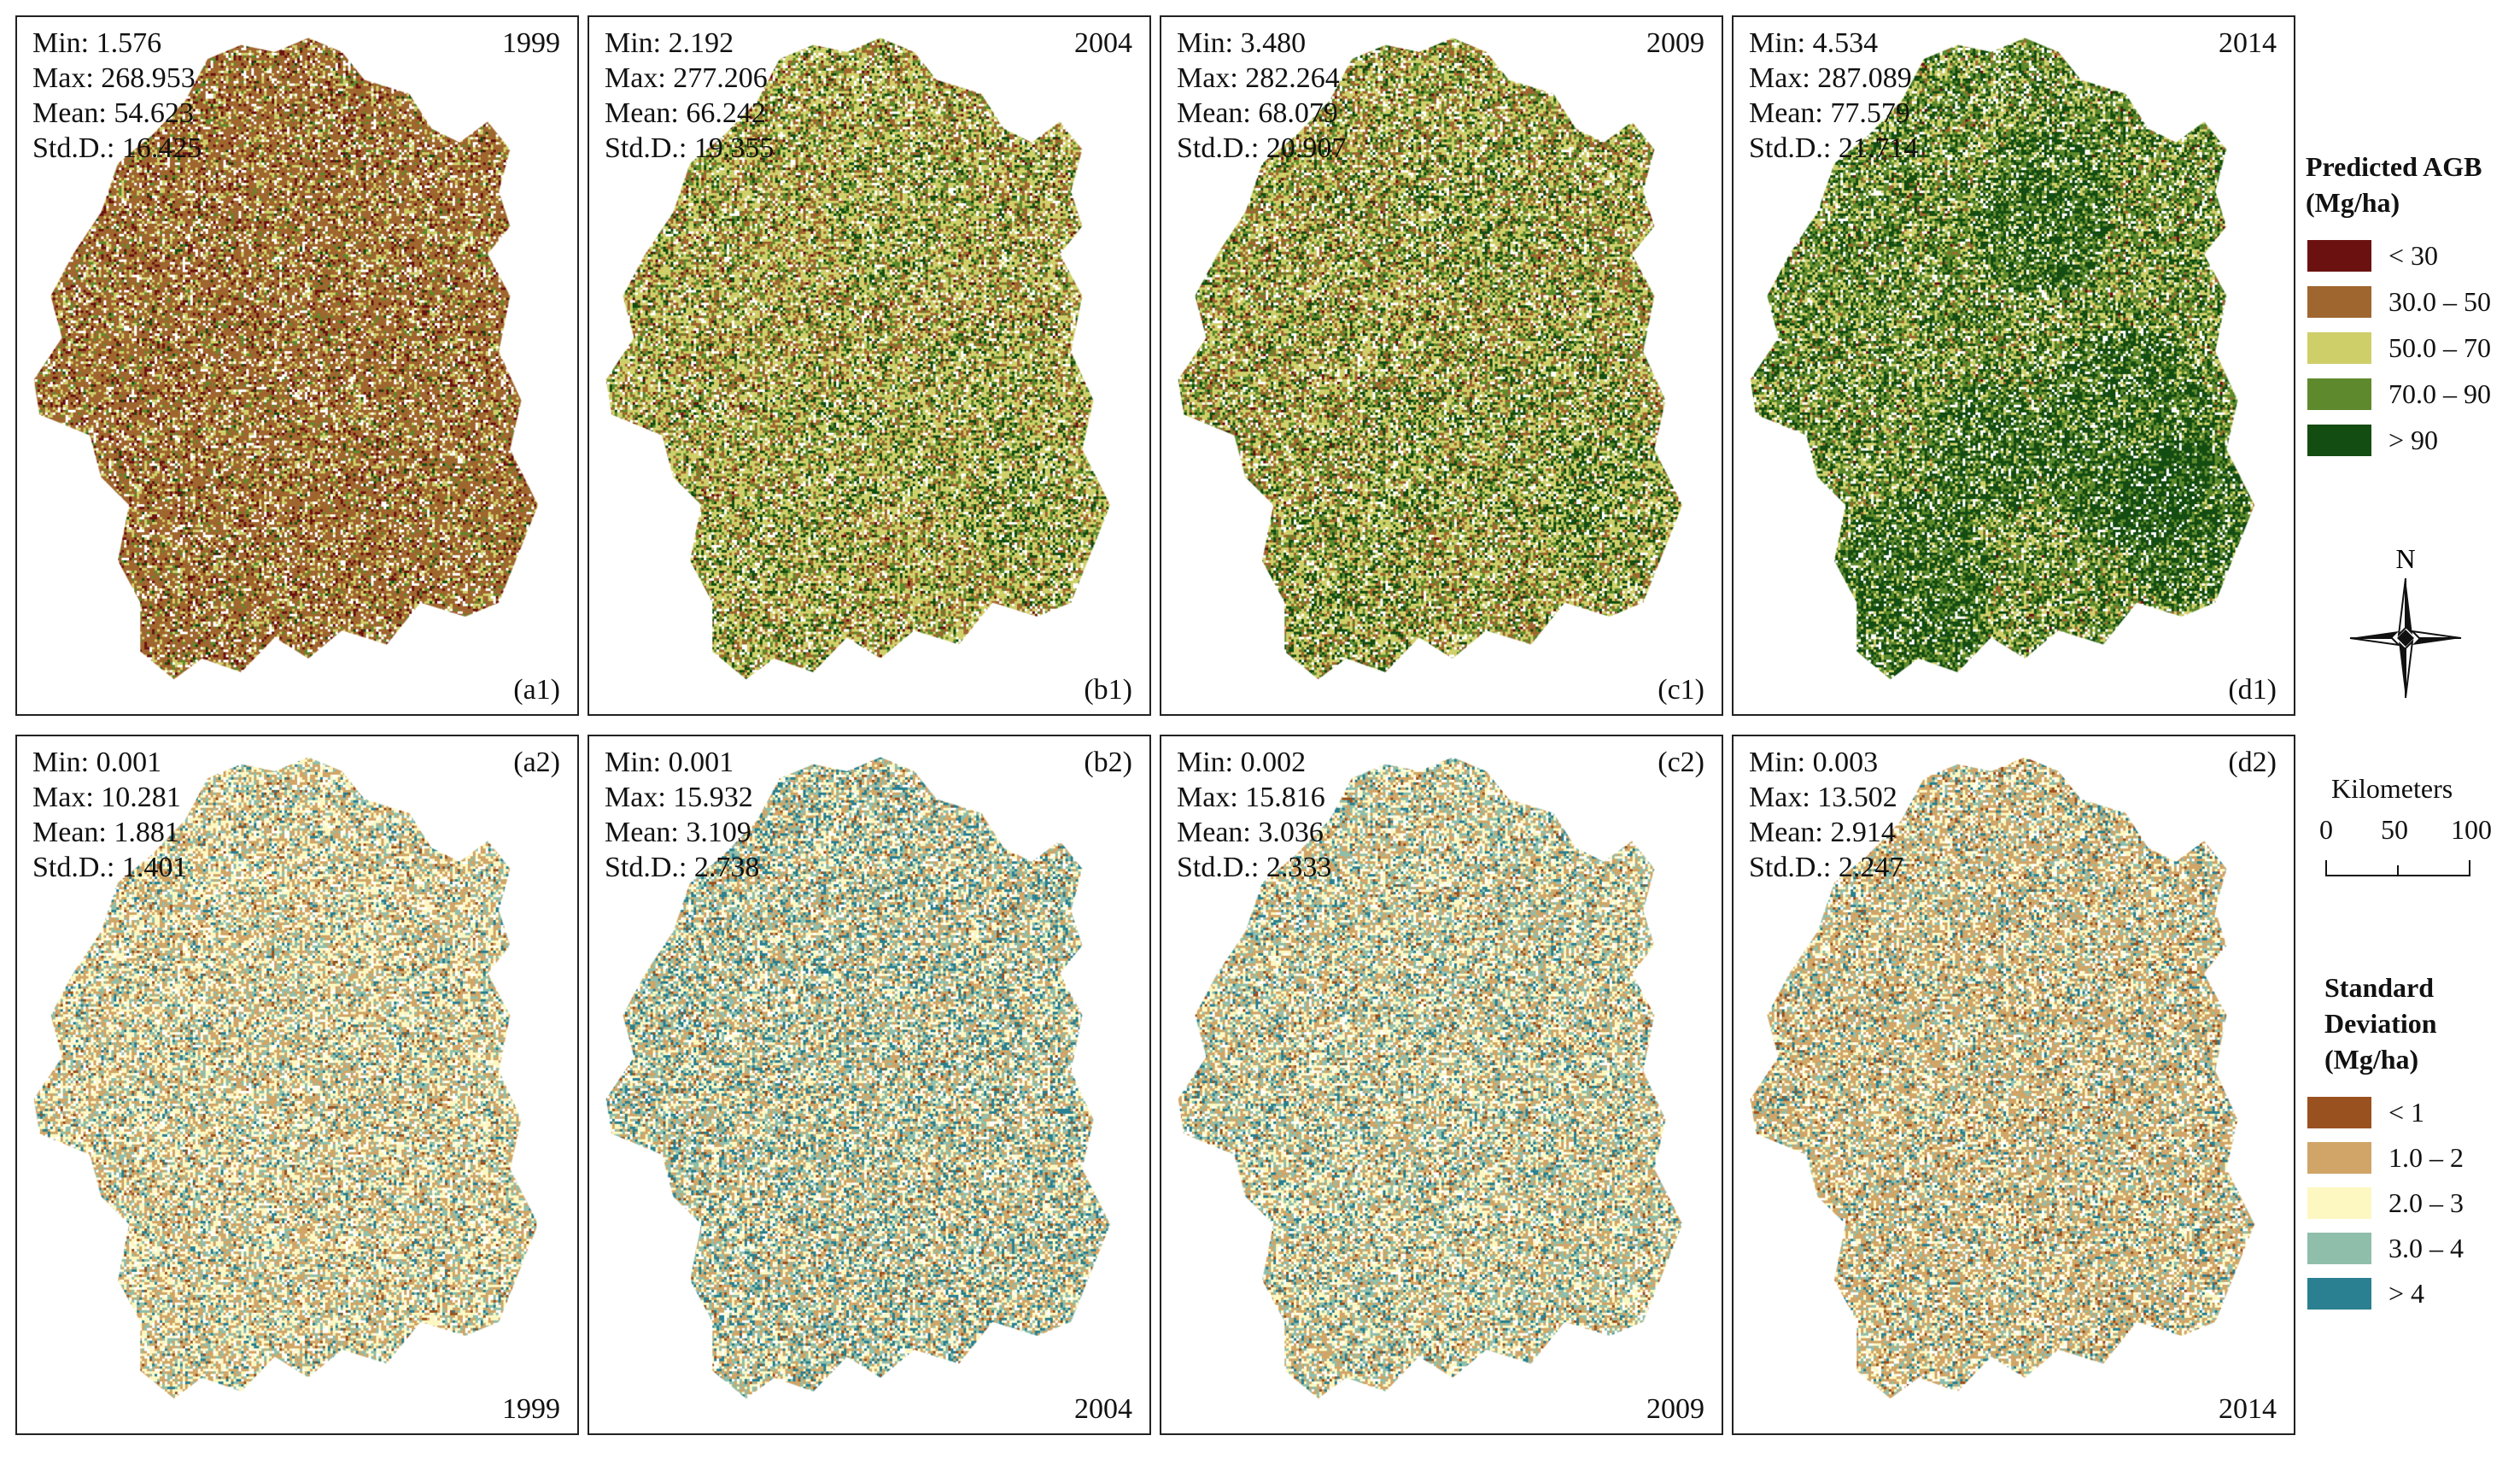  What do you see at coordinates (97, 43) in the screenshot?
I see `stat-min: Min: 1.576` at bounding box center [97, 43].